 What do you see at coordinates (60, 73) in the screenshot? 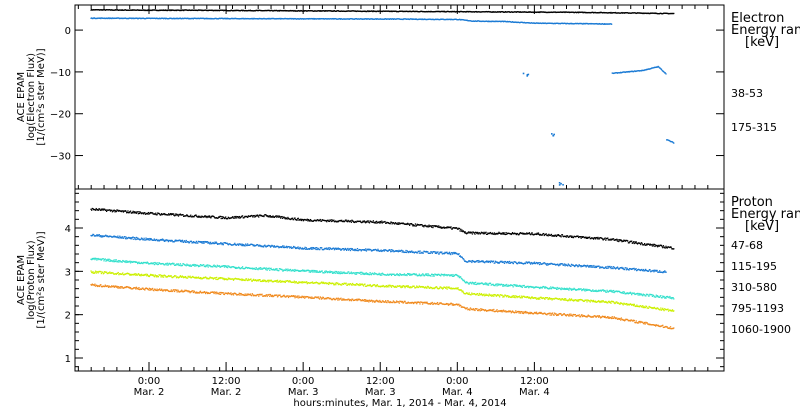
I see `y-tick-label: −10` at bounding box center [60, 73].